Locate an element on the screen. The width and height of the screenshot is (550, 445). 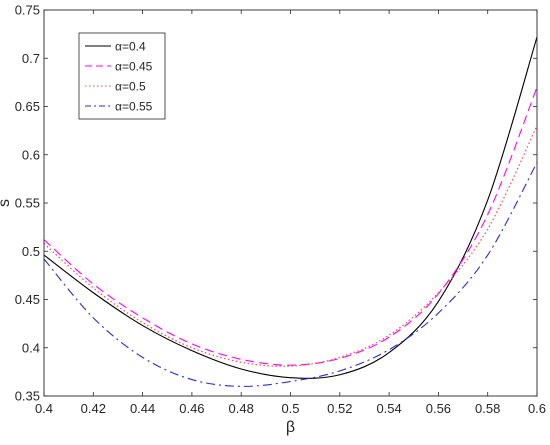
y-tick-label: 0.4 is located at coordinates (31, 347).